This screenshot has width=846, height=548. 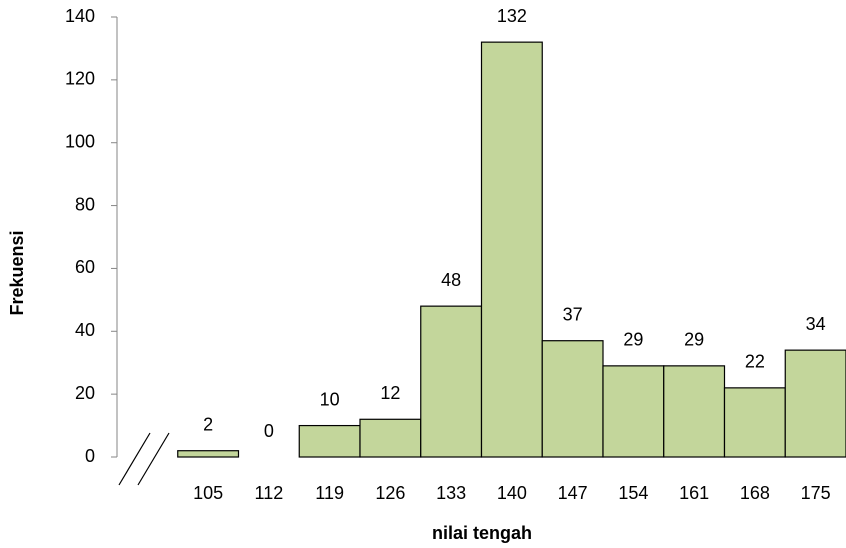 What do you see at coordinates (269, 431) in the screenshot?
I see `data-label: 0` at bounding box center [269, 431].